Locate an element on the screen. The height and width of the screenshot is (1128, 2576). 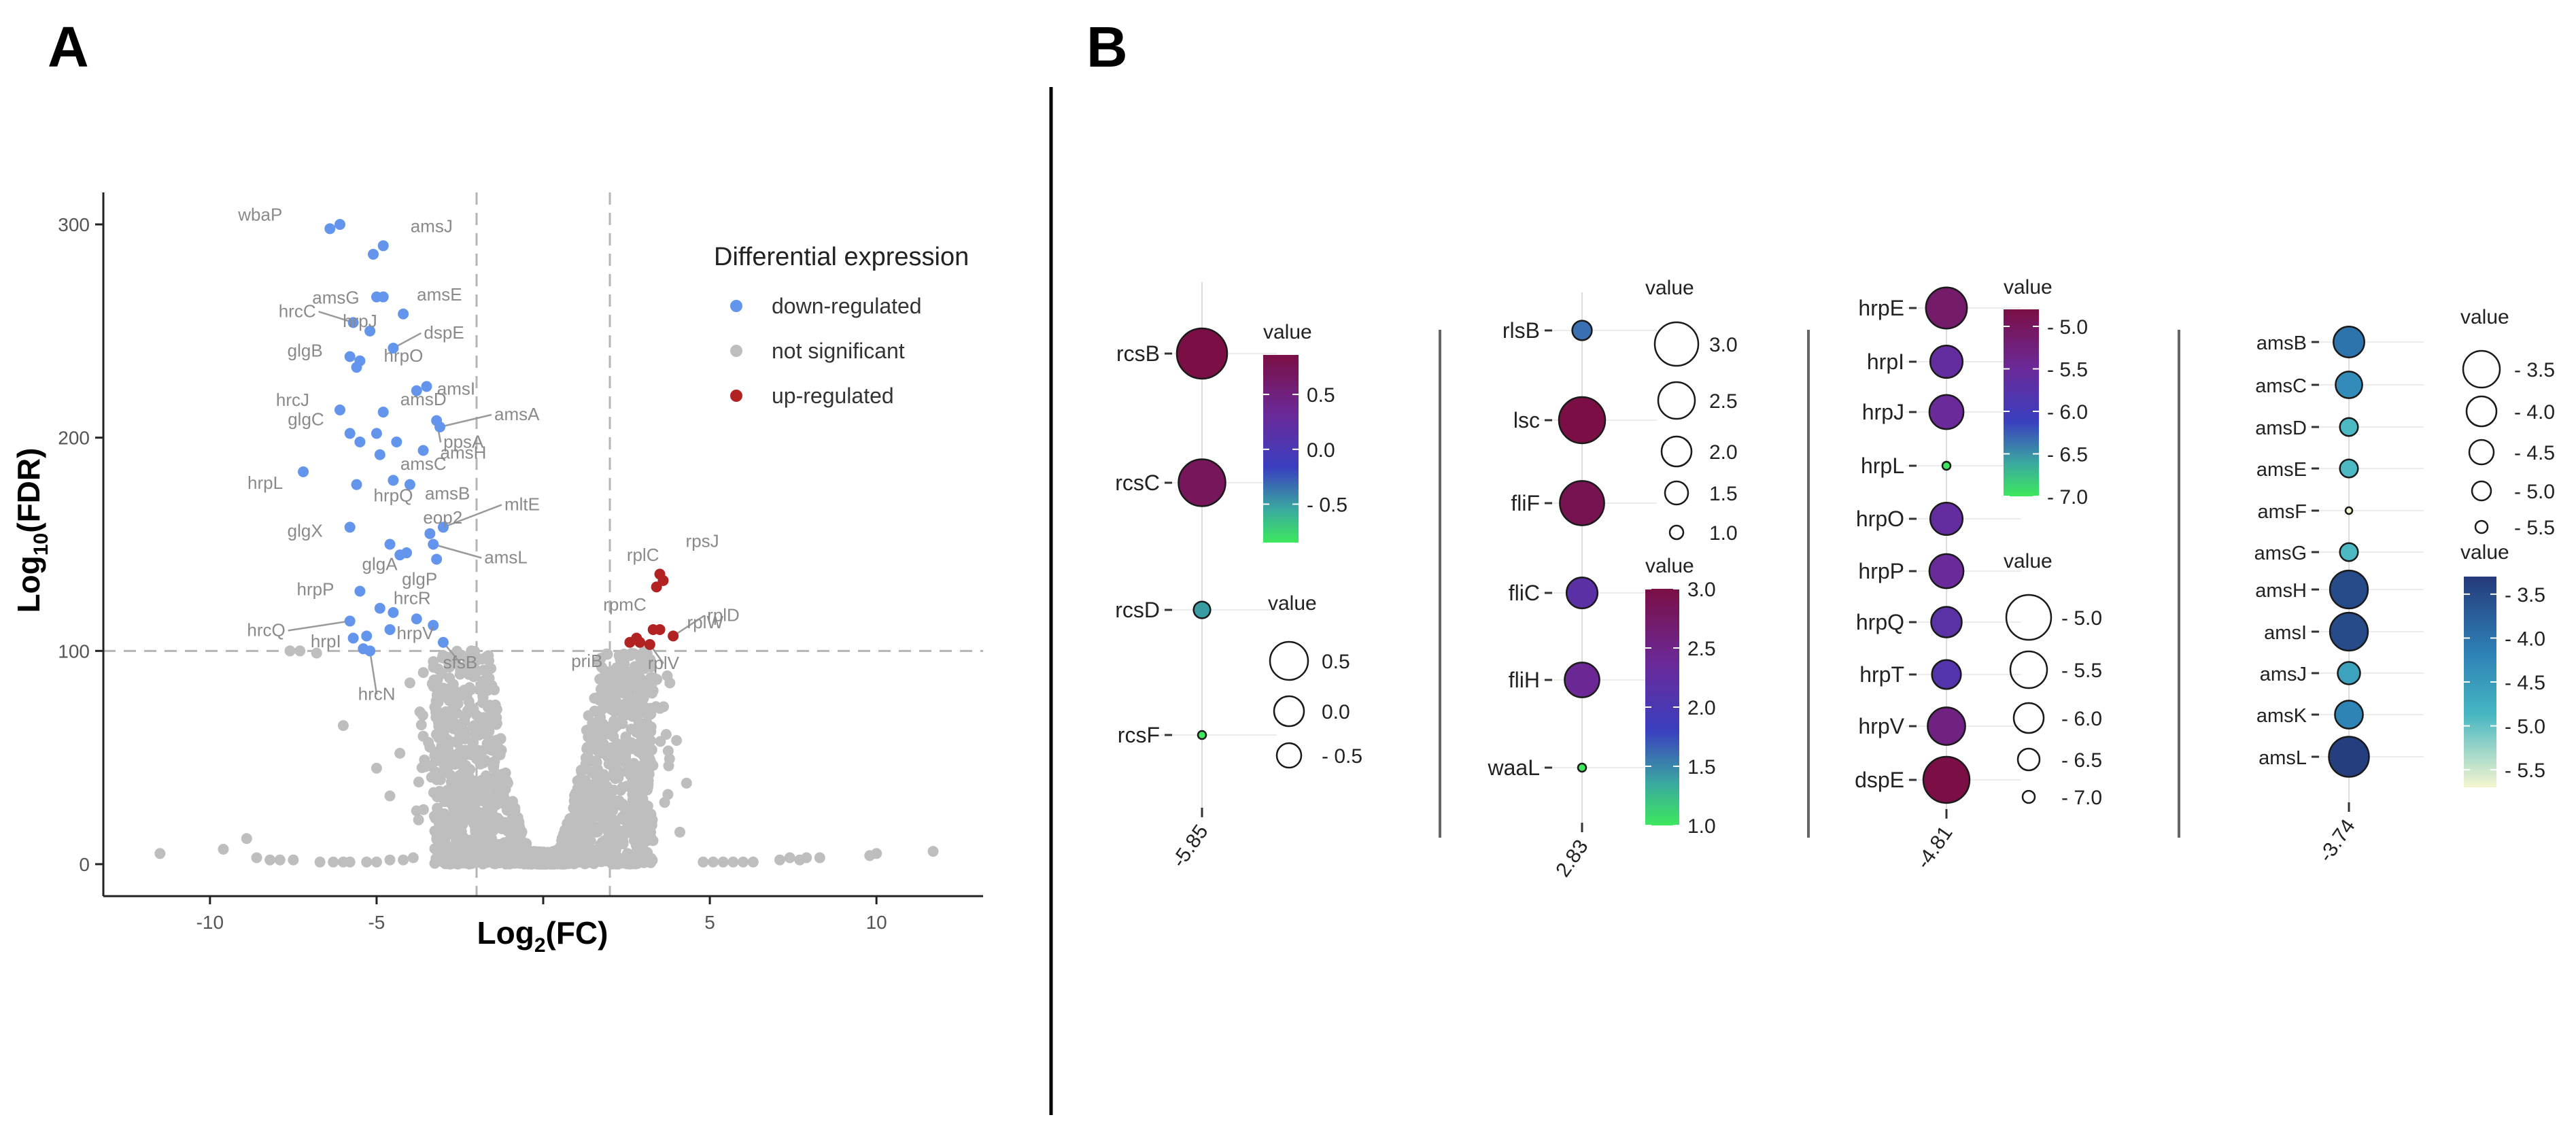
gene-row-label: waaL is located at coordinates (1515, 767).